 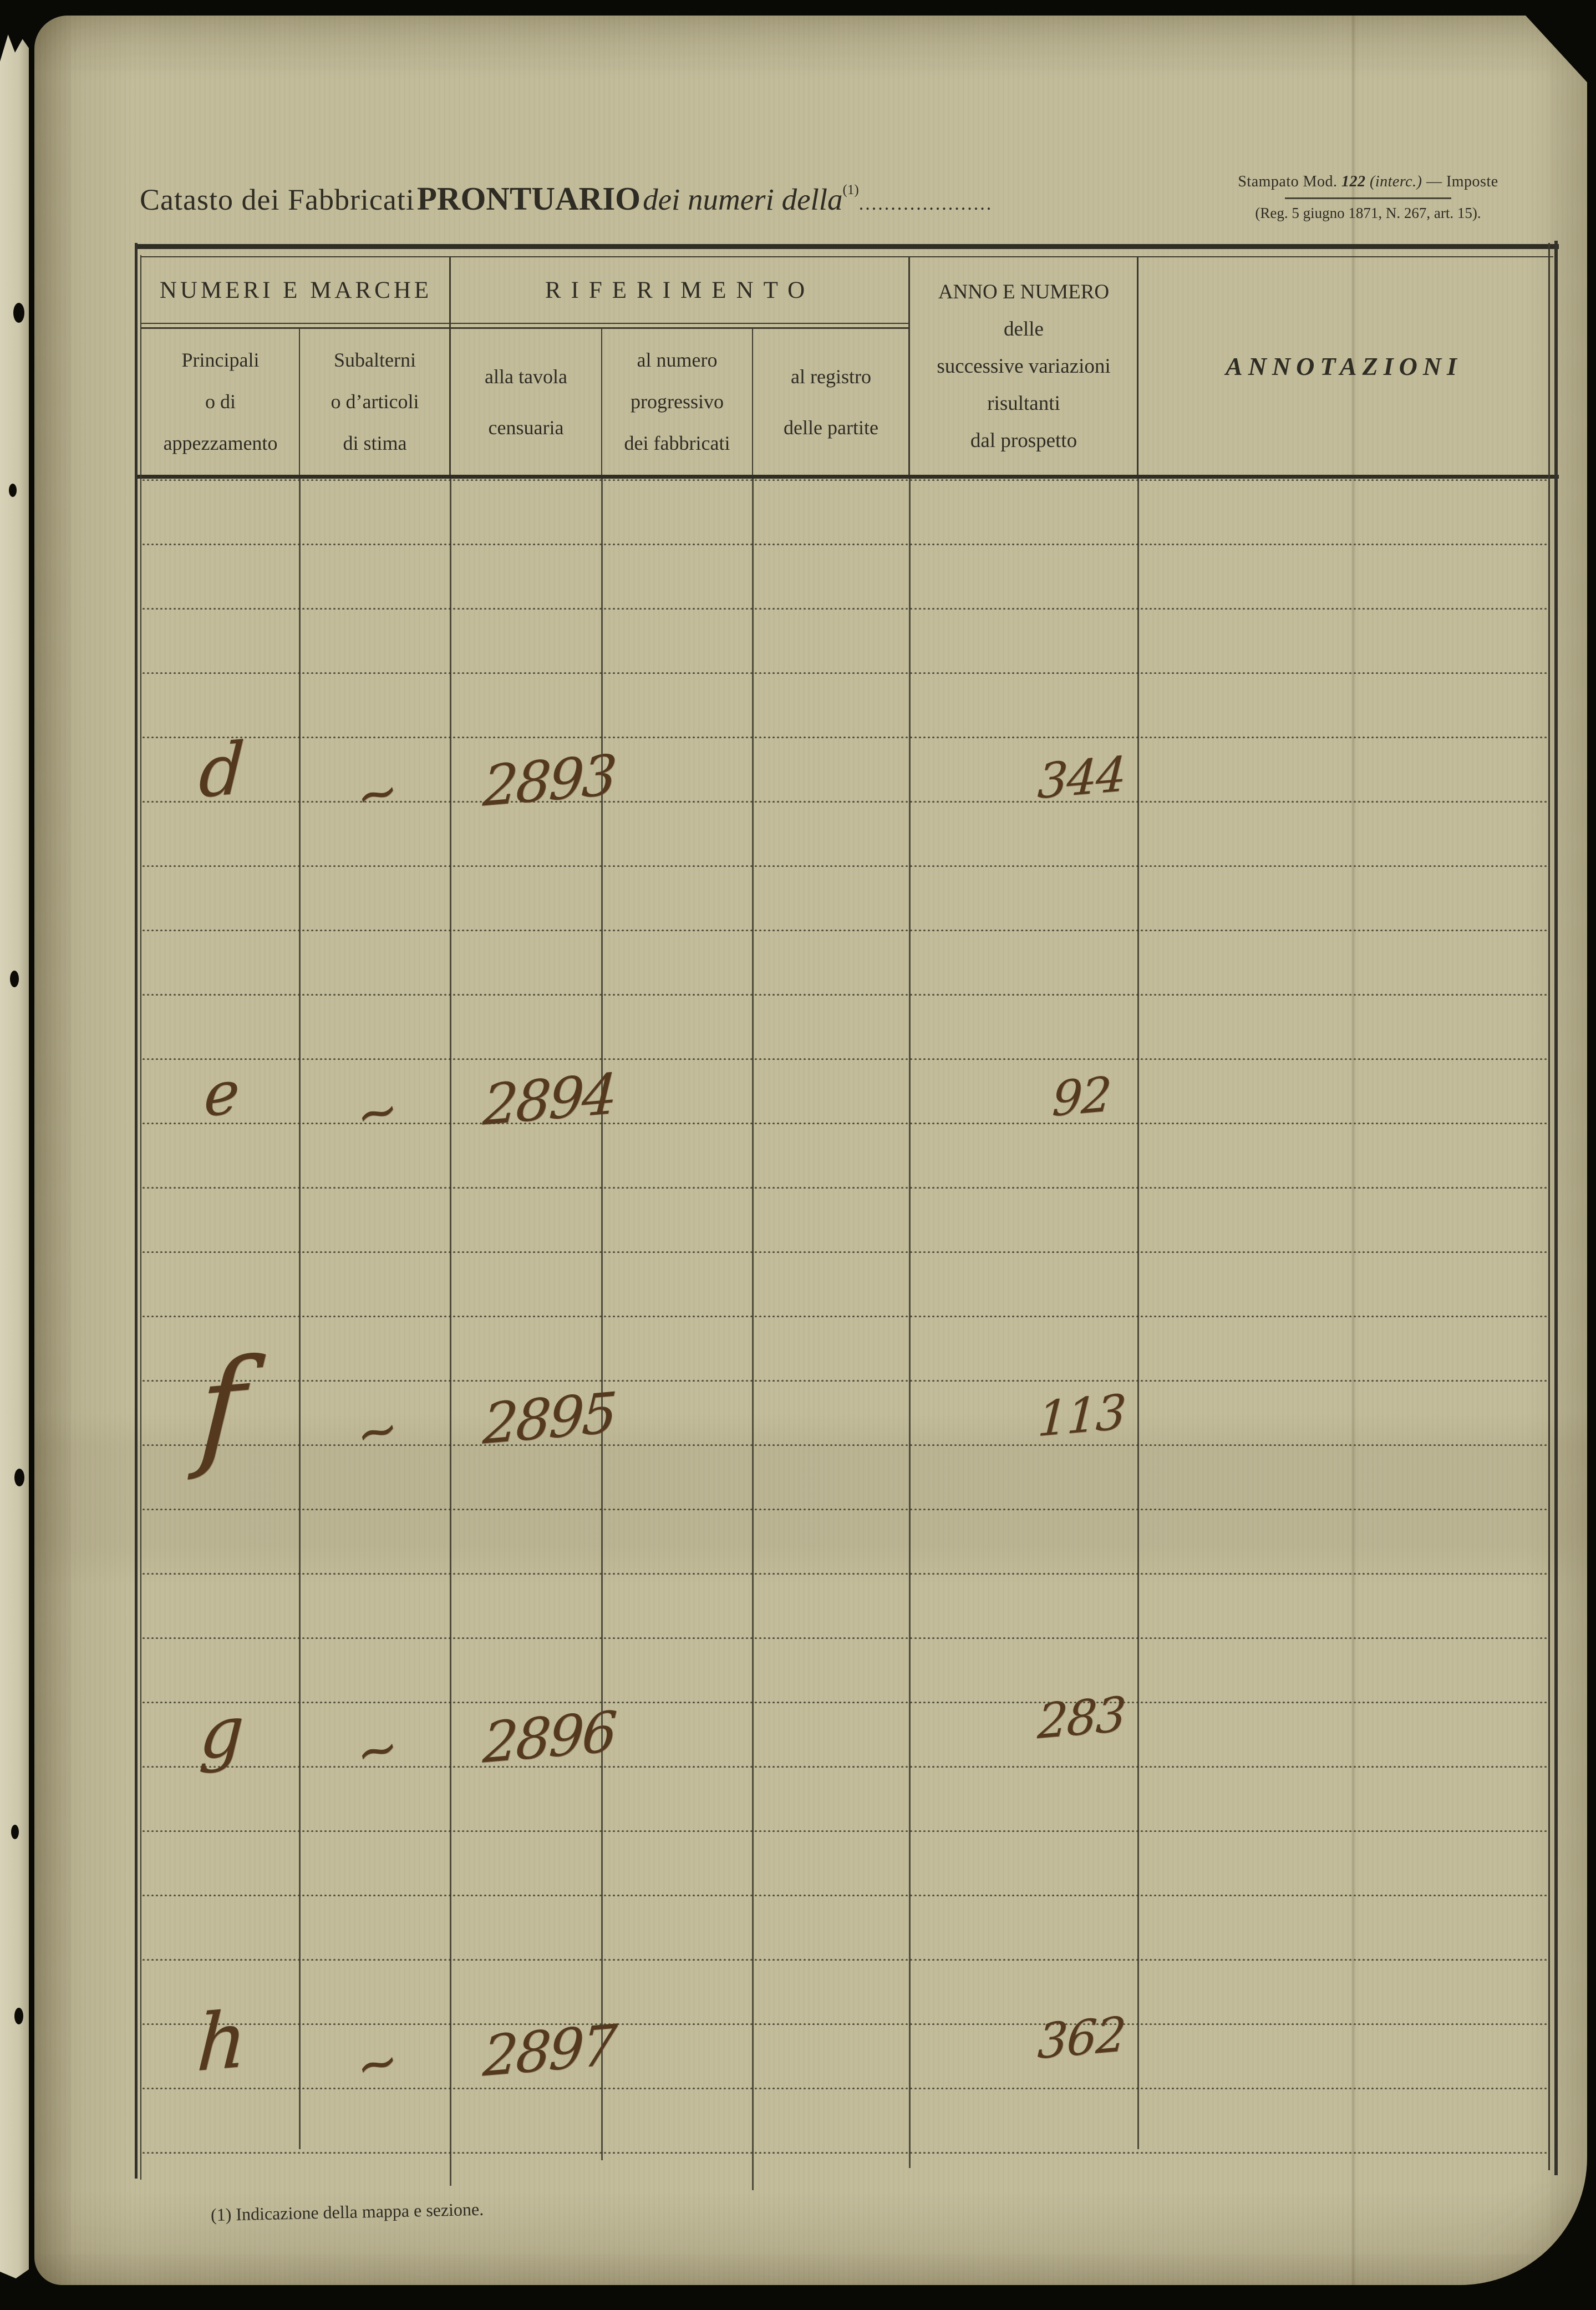 What do you see at coordinates (222, 2042) in the screenshot?
I see `handwritten-principale: h` at bounding box center [222, 2042].